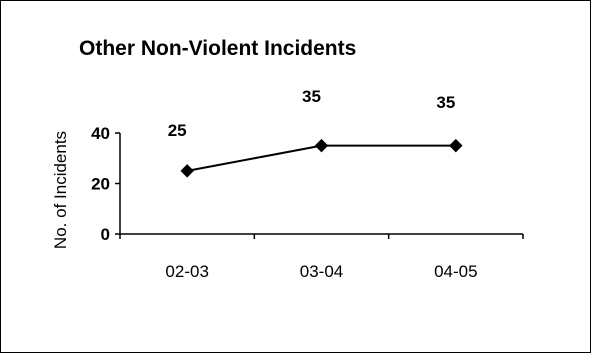 The height and width of the screenshot is (353, 591). Describe the element at coordinates (186, 271) in the screenshot. I see `x-tick-label: 02-03` at that location.